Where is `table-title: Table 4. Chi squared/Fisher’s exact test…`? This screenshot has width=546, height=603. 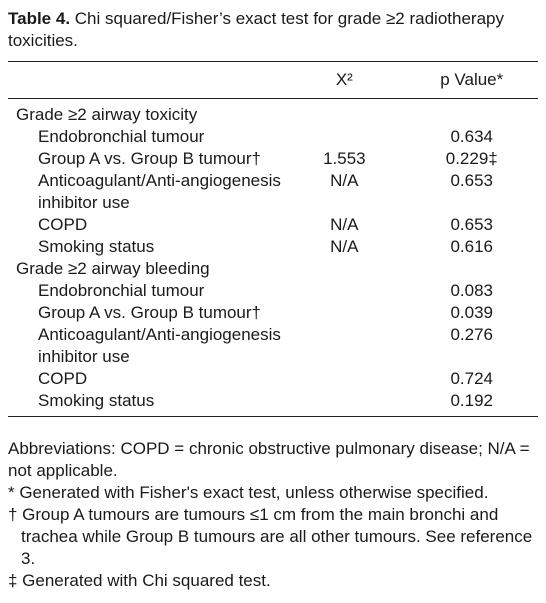 table-title: Table 4. Chi squared/Fisher’s exact test… is located at coordinates (273, 30).